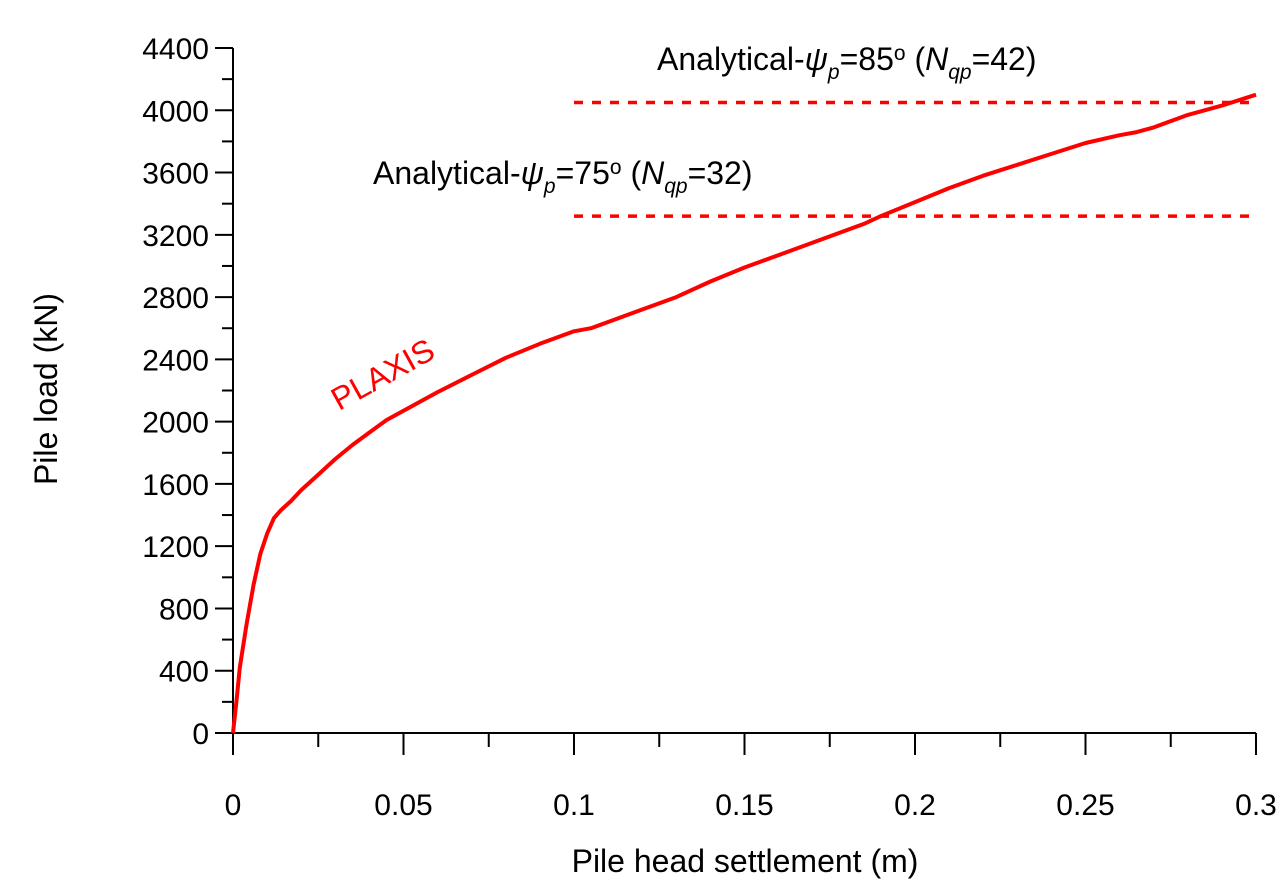  Describe the element at coordinates (175, 298) in the screenshot. I see `y-tick-label: 2800` at that location.